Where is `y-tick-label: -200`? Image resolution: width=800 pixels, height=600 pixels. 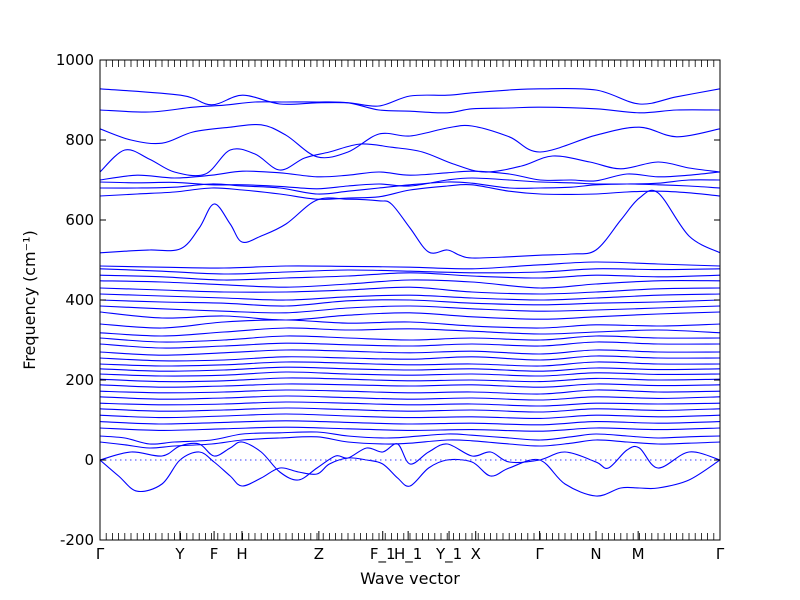
y-tick-label: -200 is located at coordinates (77, 540).